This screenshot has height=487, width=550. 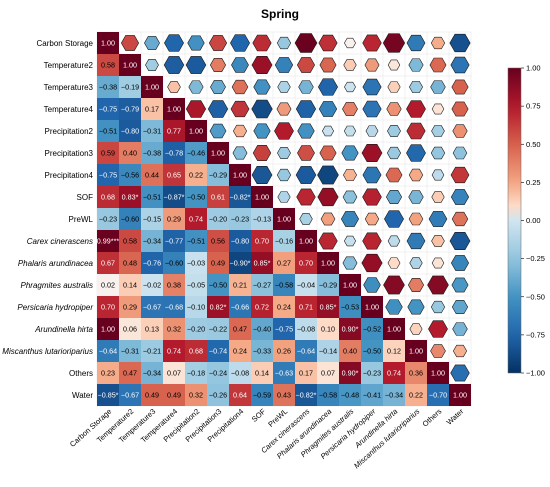 What do you see at coordinates (81, 219) in the screenshot?
I see `row-label: PreWL` at bounding box center [81, 219].